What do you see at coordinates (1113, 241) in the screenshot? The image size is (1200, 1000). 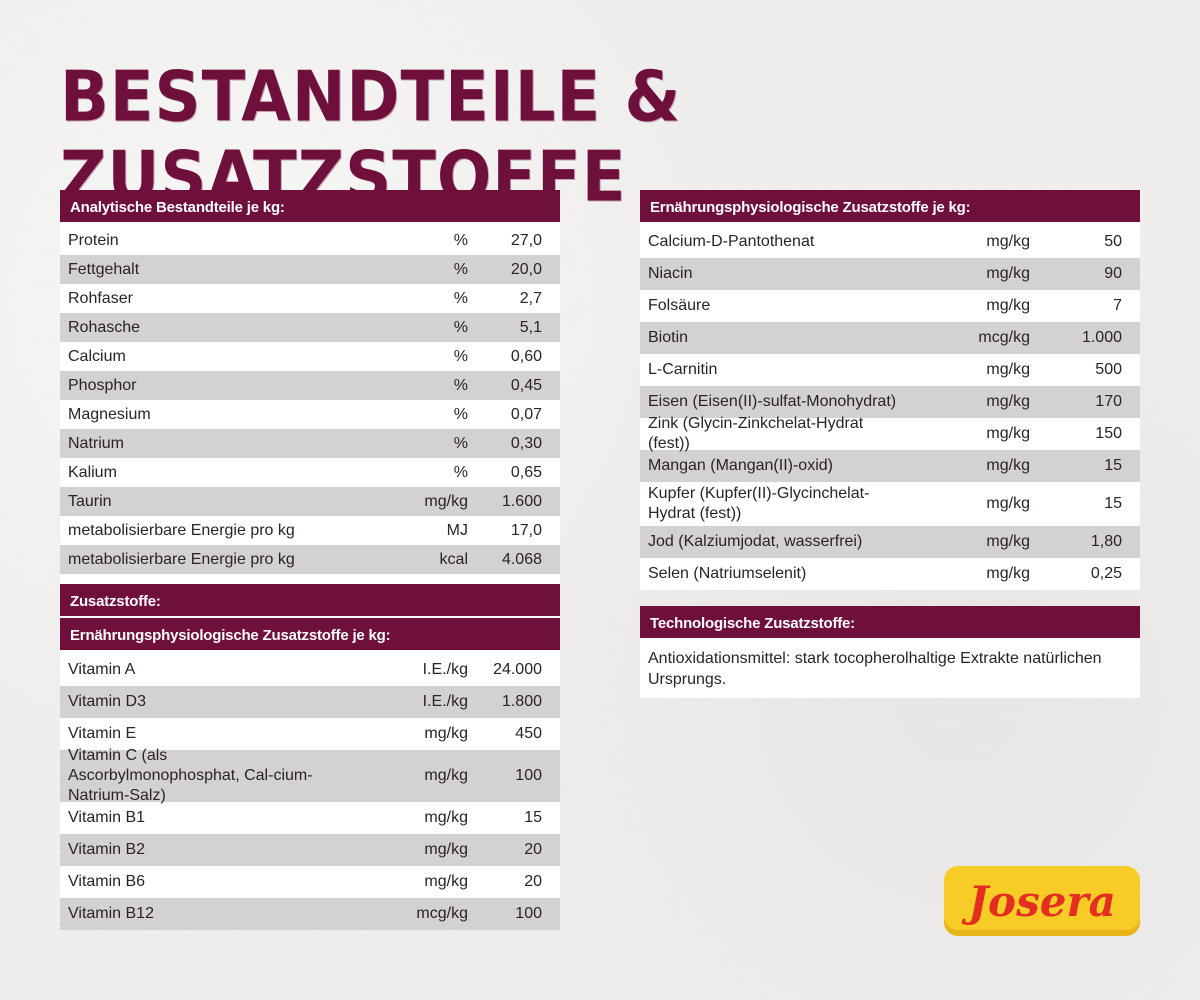 I see `row-value: 50` at bounding box center [1113, 241].